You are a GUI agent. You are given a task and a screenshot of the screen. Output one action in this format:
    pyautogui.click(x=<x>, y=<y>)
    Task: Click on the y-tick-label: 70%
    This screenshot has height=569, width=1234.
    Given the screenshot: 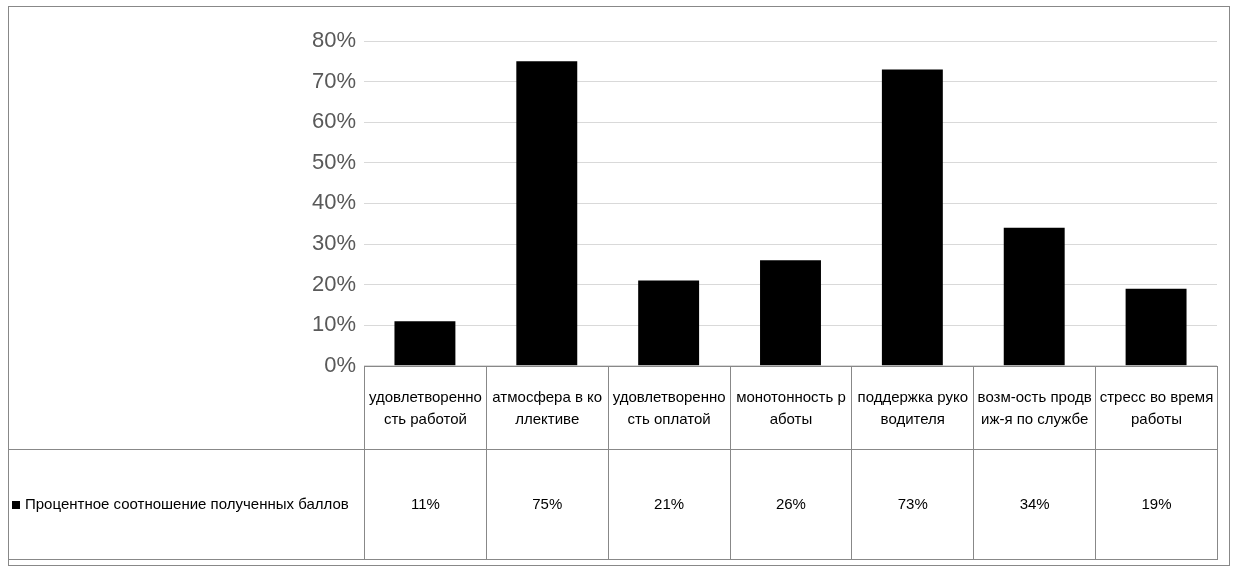 What is the action you would take?
    pyautogui.click(x=333, y=80)
    